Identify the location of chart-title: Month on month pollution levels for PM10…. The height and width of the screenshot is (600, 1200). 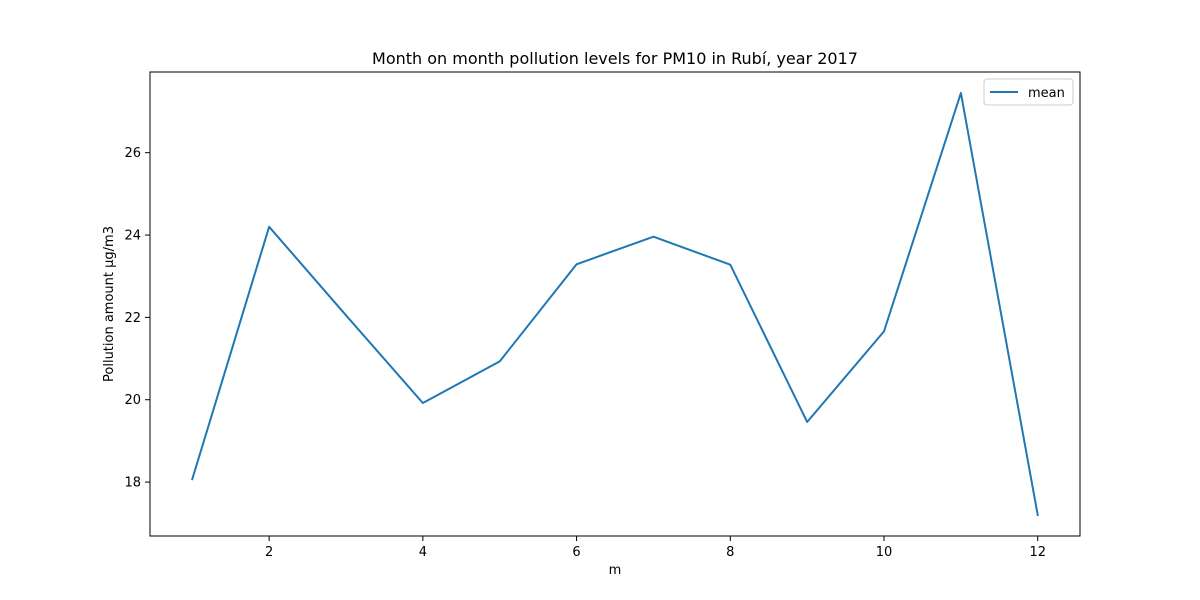
(615, 58).